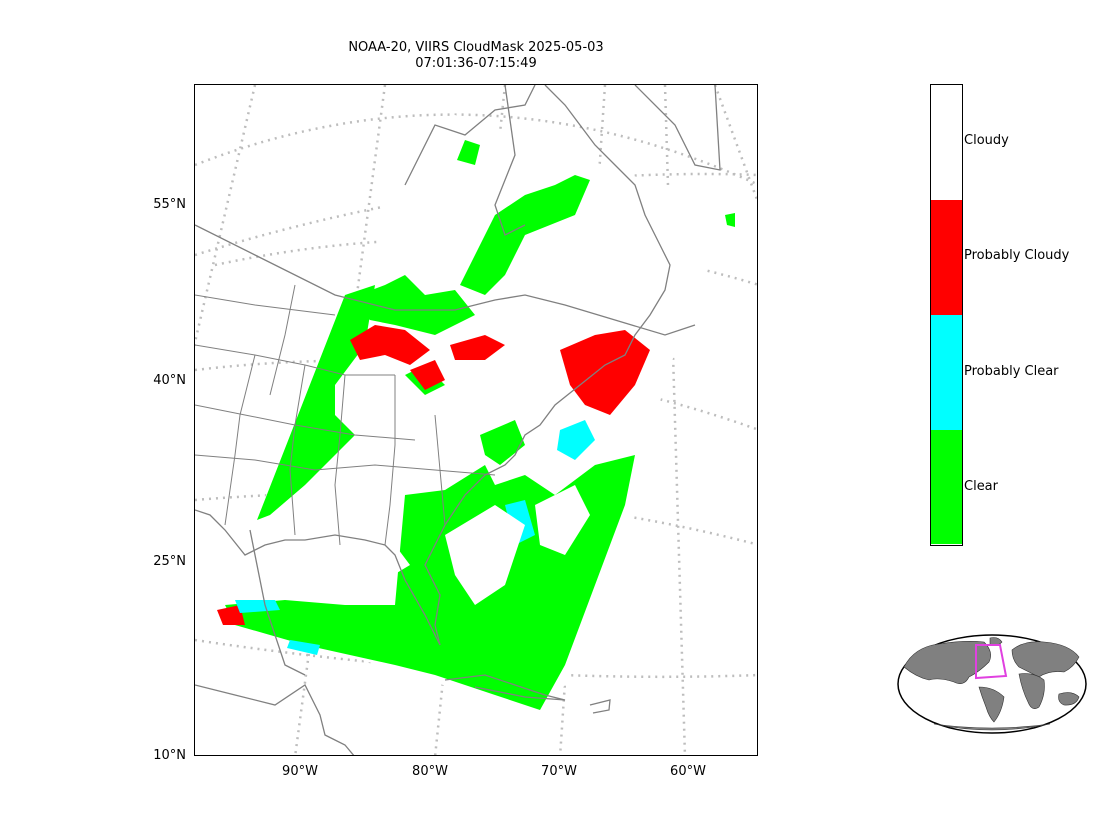  I want to click on colorbar-label-clear: Clear, so click(981, 486).